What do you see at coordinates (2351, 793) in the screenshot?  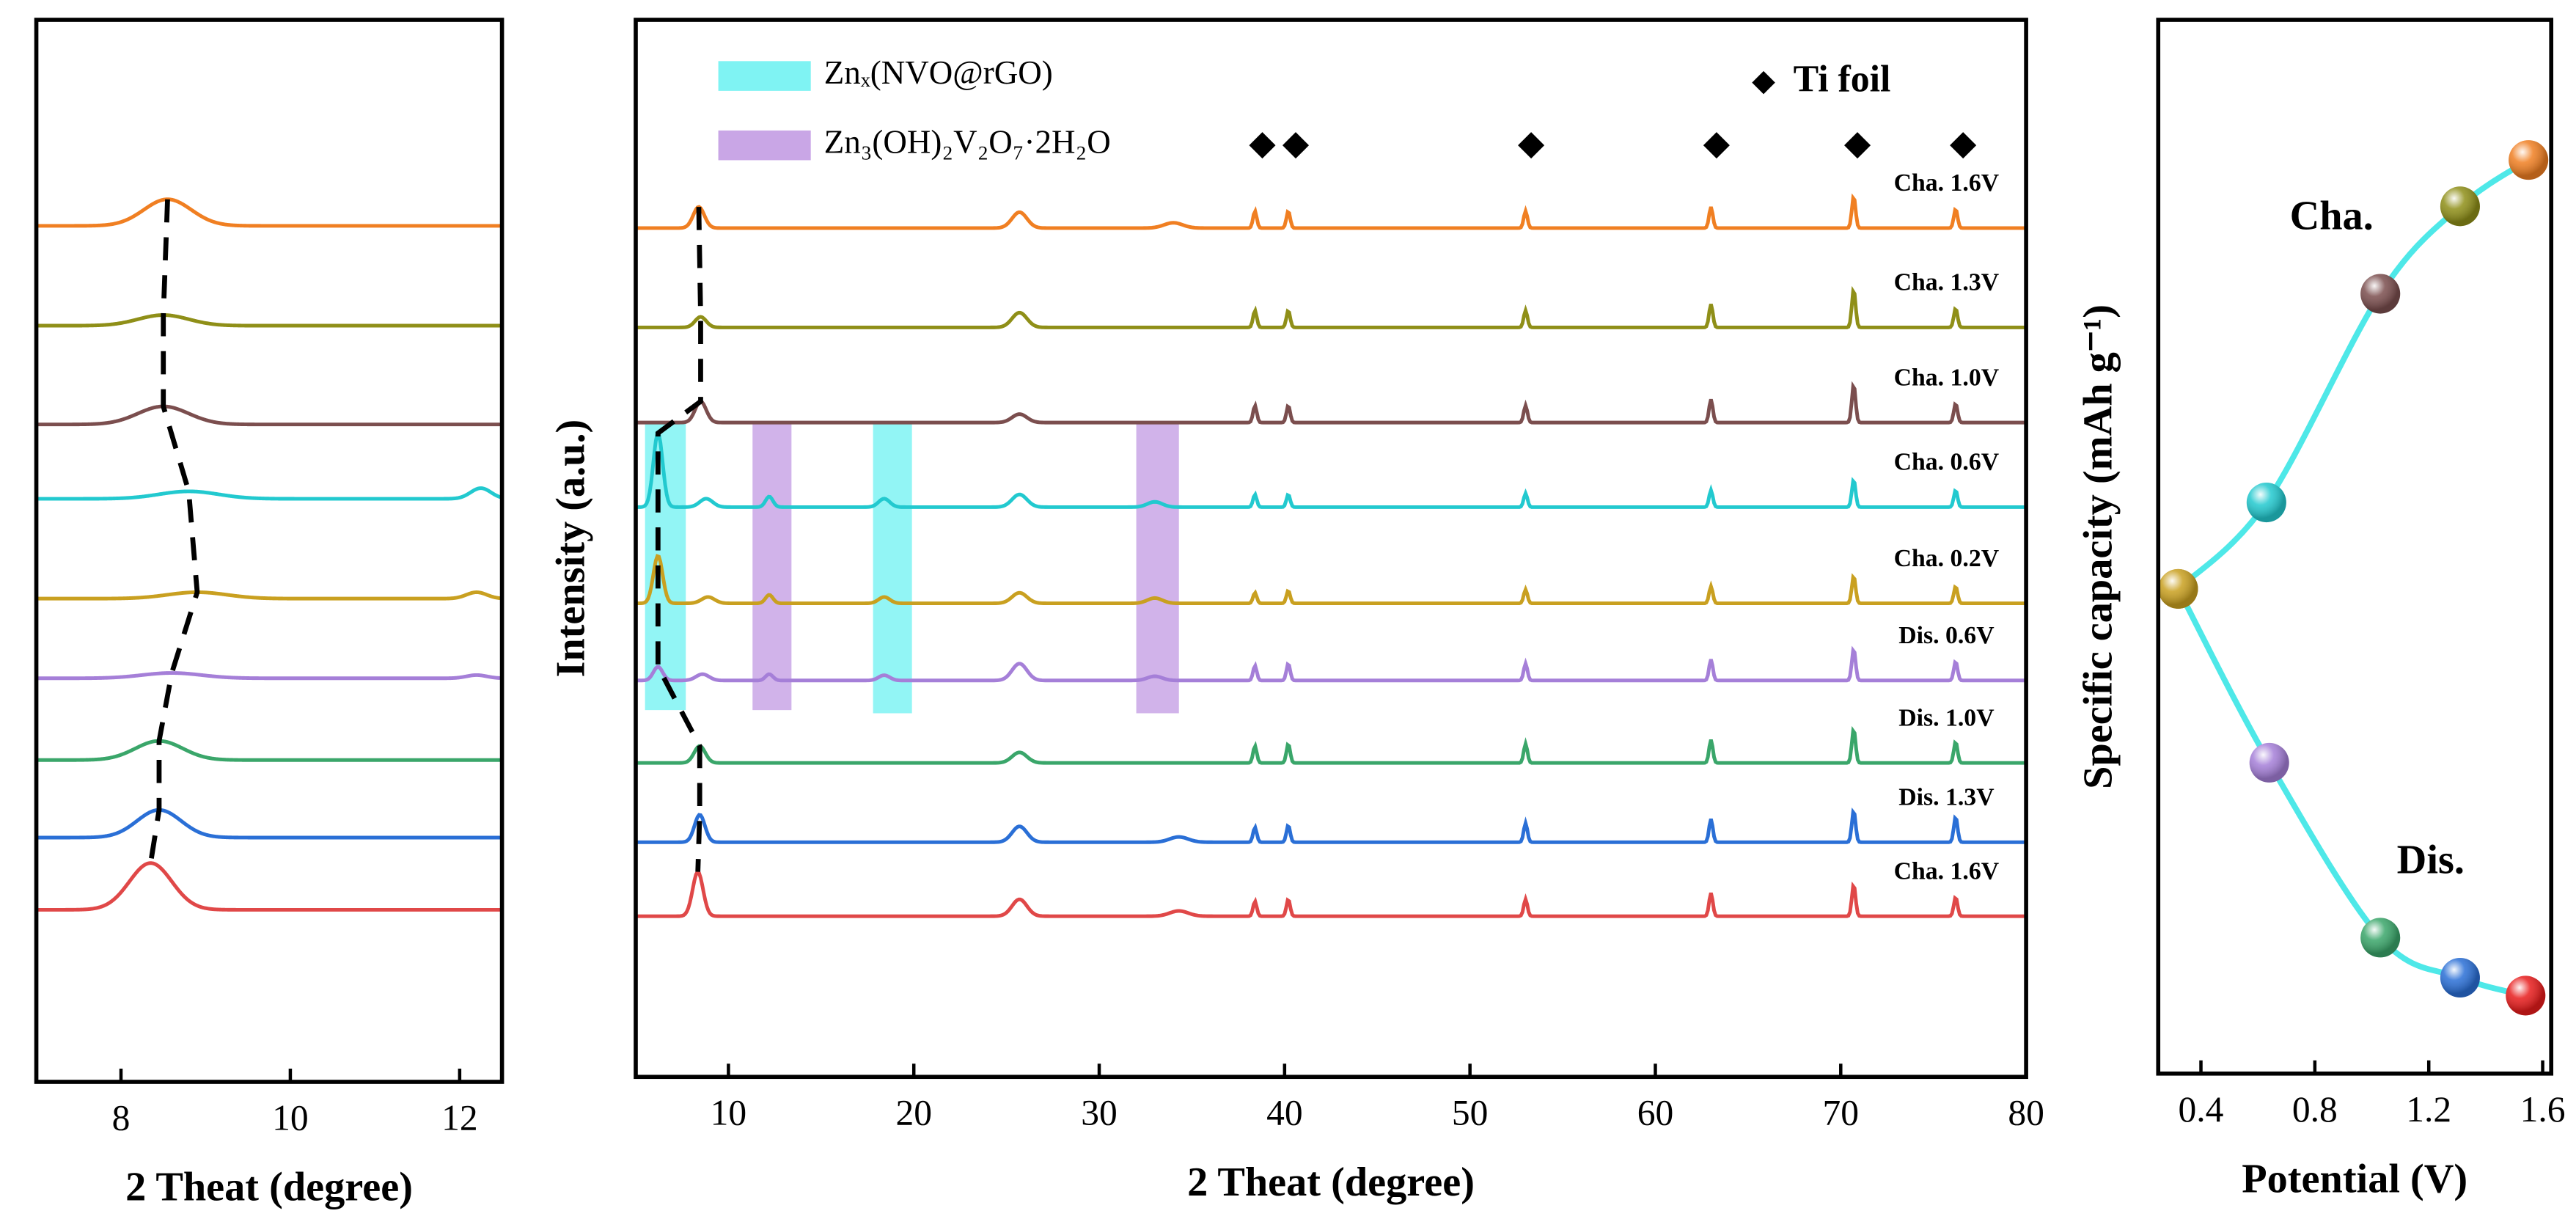 I see `capacity-curve` at bounding box center [2351, 793].